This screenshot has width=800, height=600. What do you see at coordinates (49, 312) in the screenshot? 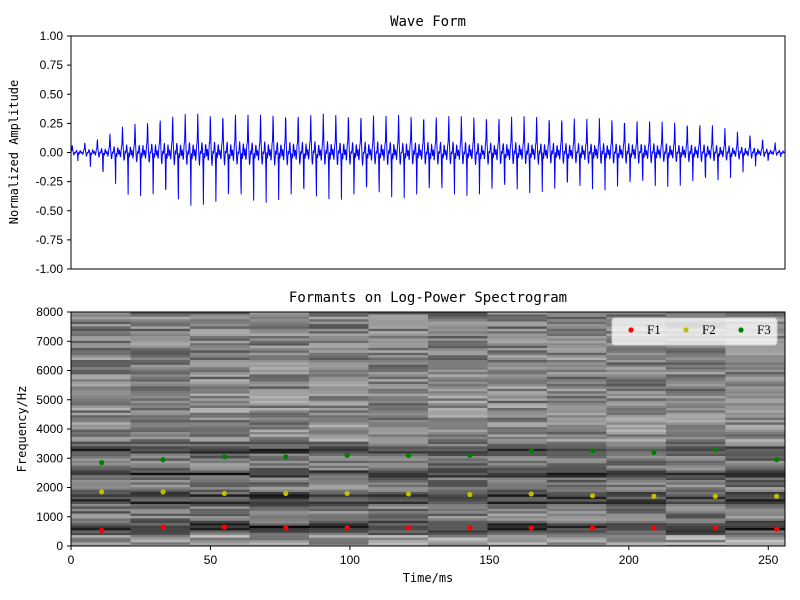
I see `y-tick-label: 8000` at bounding box center [49, 312].